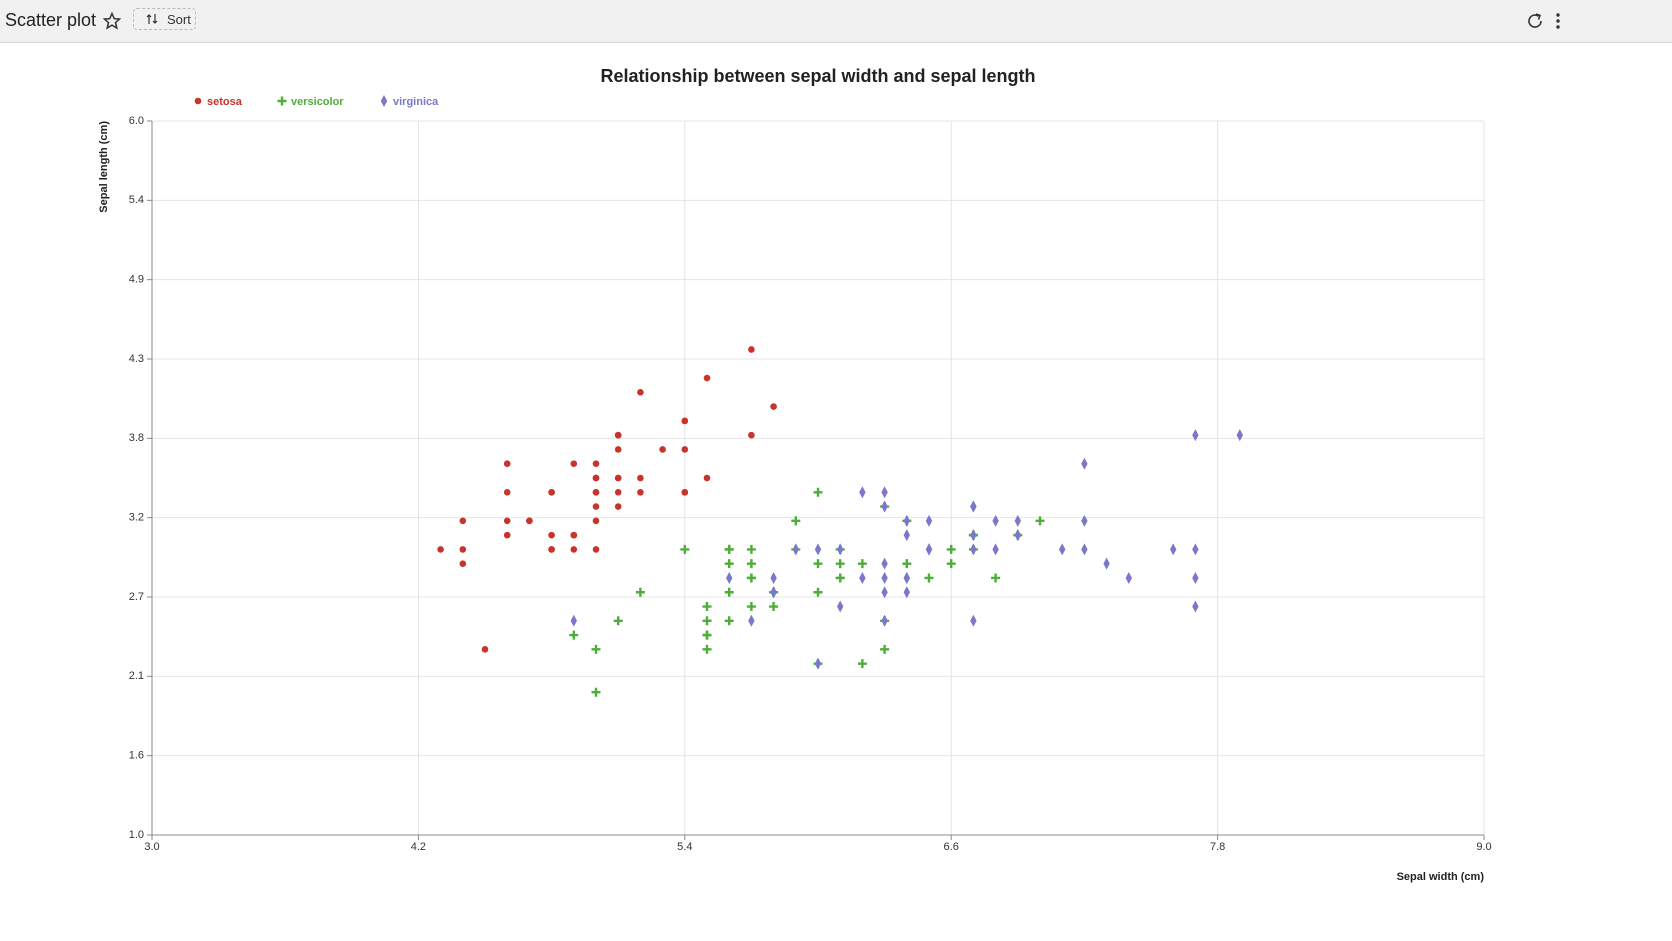  I want to click on legend-label: setosa, so click(225, 102).